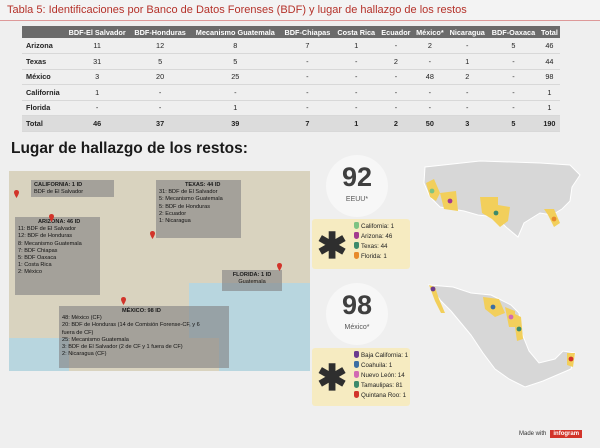  I want to click on state-list-text: California: 1, so click(378, 226).